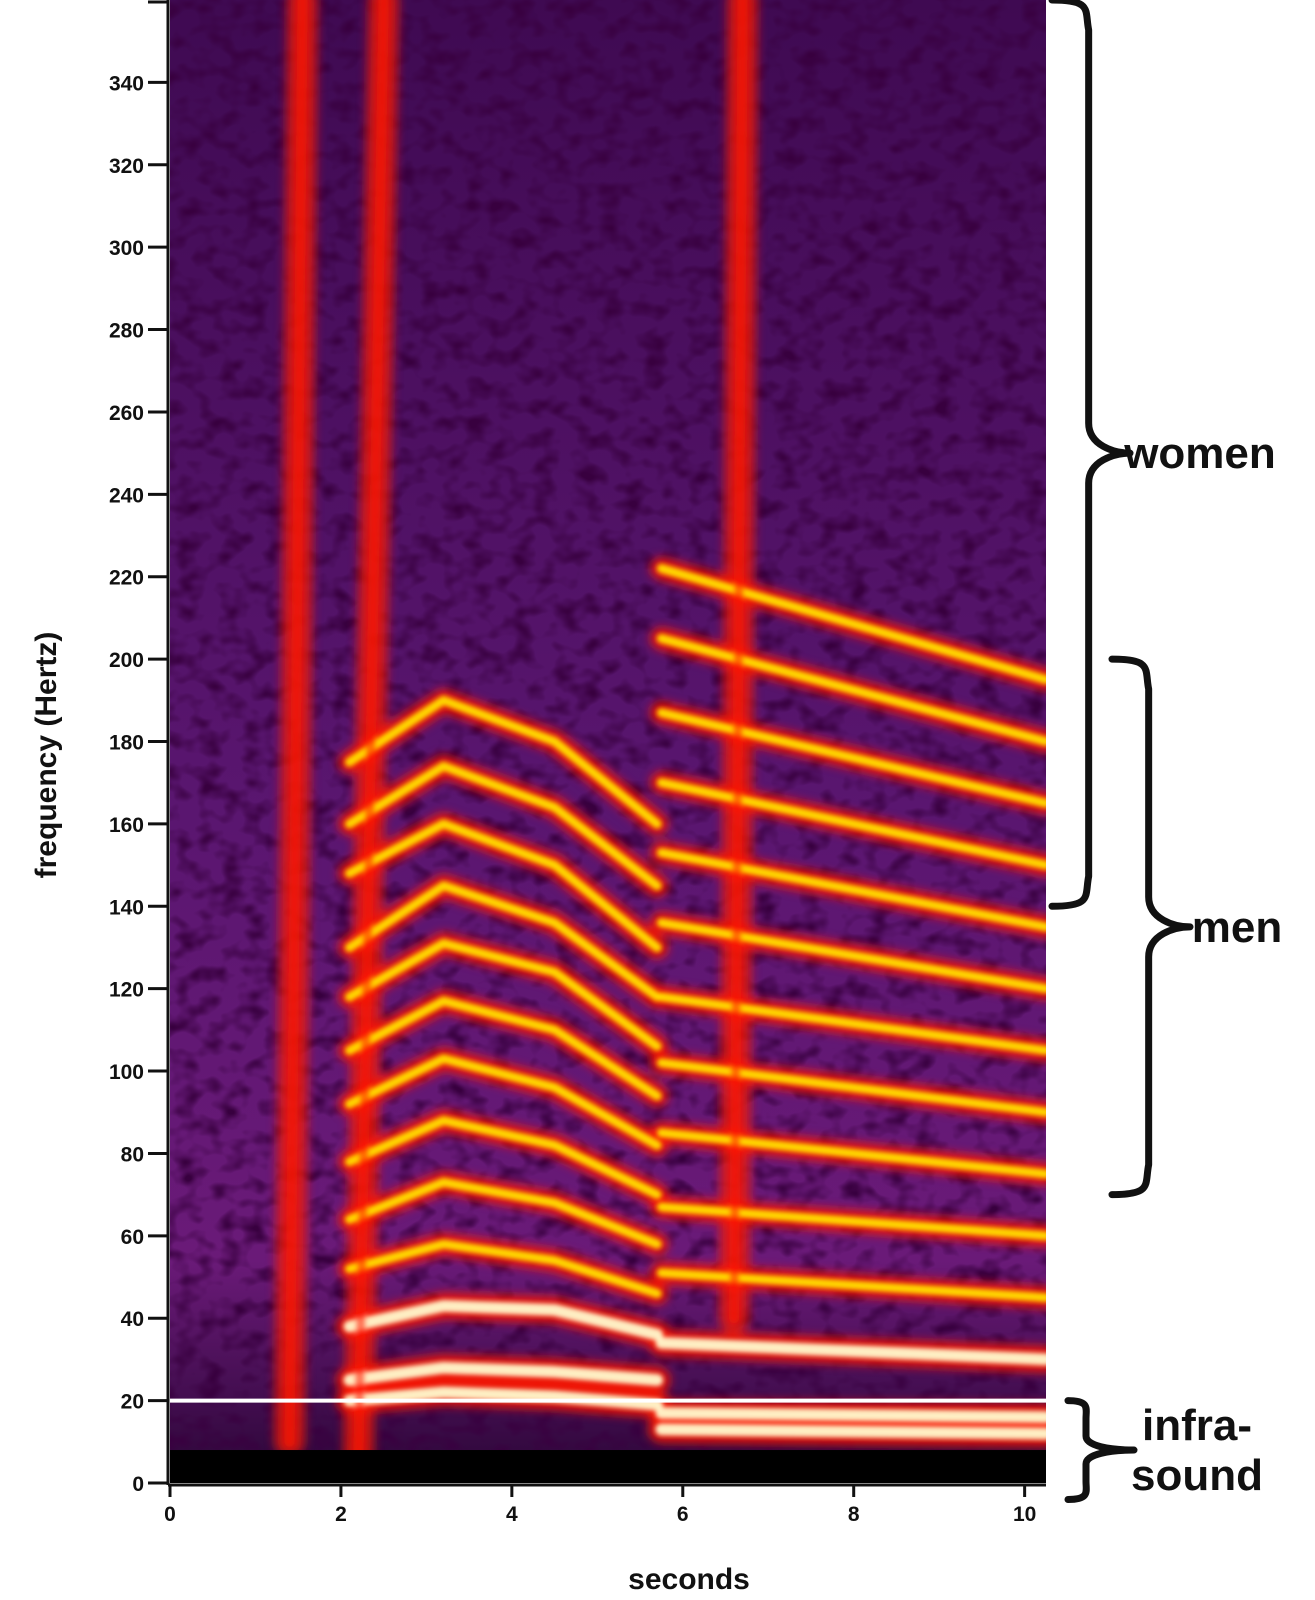  Describe the element at coordinates (46, 755) in the screenshot. I see `y-axis-title: frequency (Hertz)` at that location.